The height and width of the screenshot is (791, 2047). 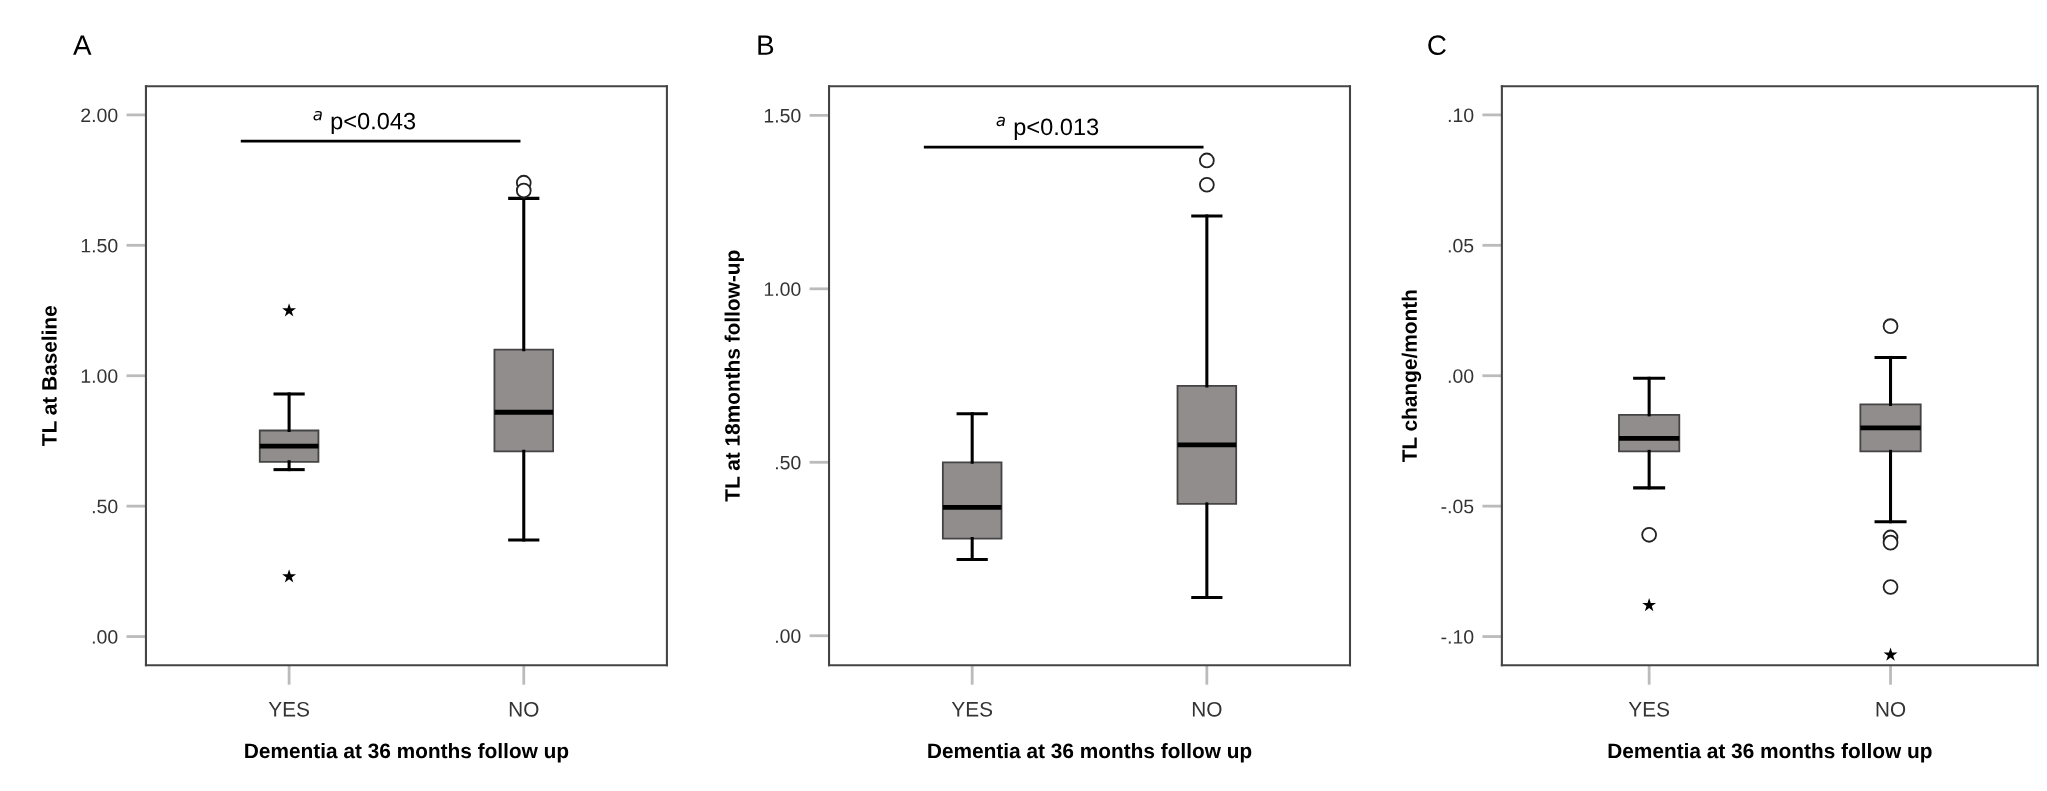 What do you see at coordinates (734, 376) in the screenshot?
I see `y-axis-title: TL at 18months follow-up` at bounding box center [734, 376].